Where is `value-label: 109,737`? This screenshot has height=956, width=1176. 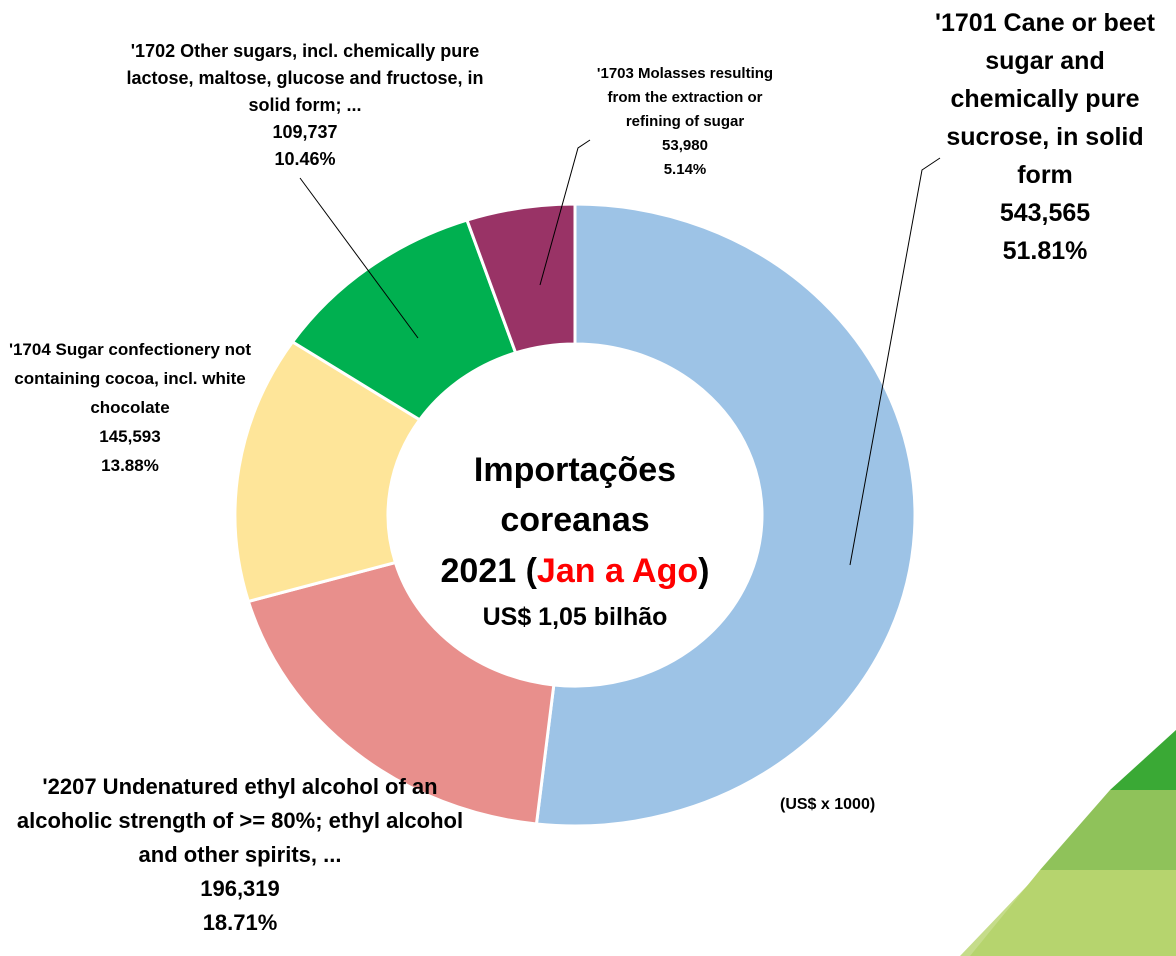 value-label: 109,737 is located at coordinates (305, 132).